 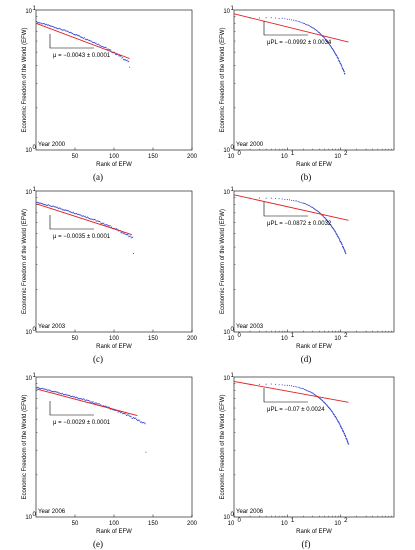 I want to click on x-tick-label-f: 10, so click(x=337, y=524).